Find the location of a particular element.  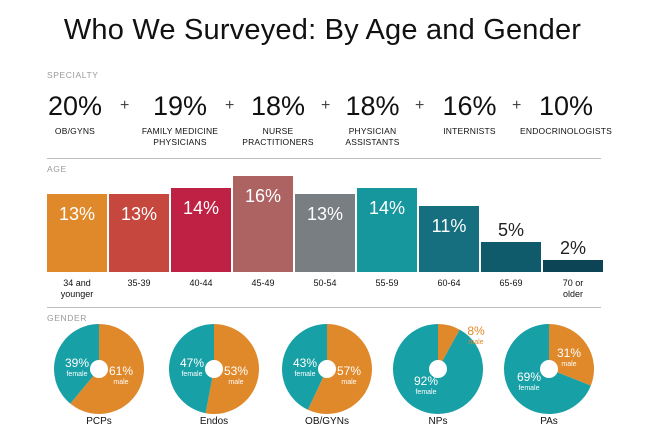

specialty-percent: 10% is located at coordinates (566, 106).